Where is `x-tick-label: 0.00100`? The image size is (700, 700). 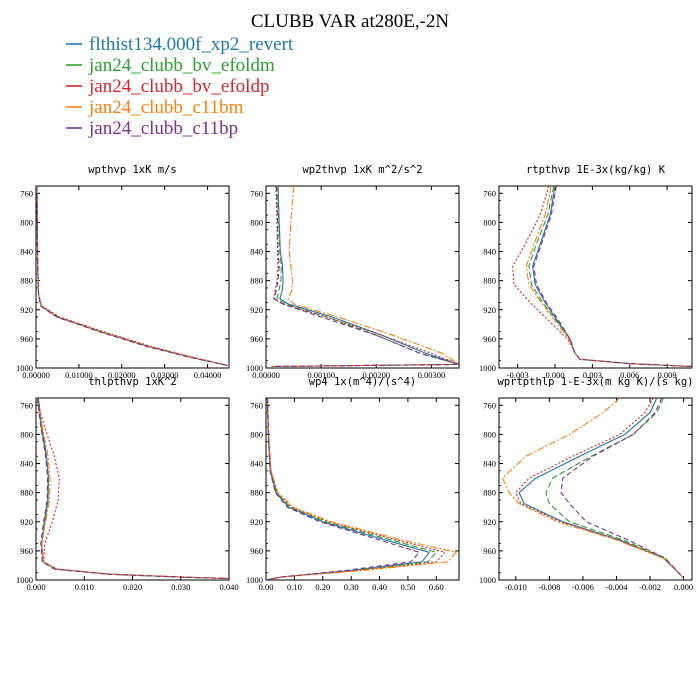 x-tick-label: 0.00100 is located at coordinates (321, 375).